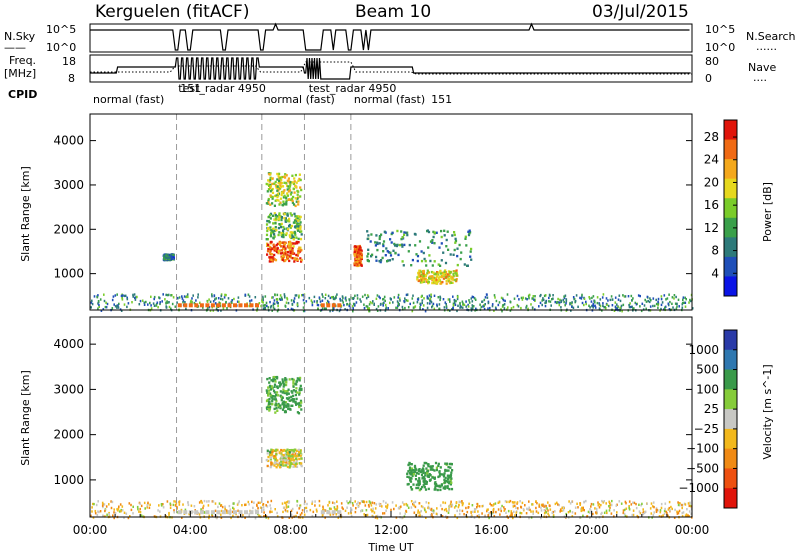 Image resolution: width=800 pixels, height=554 pixels. What do you see at coordinates (730, 419) in the screenshot?
I see `colorbar-frame` at bounding box center [730, 419].